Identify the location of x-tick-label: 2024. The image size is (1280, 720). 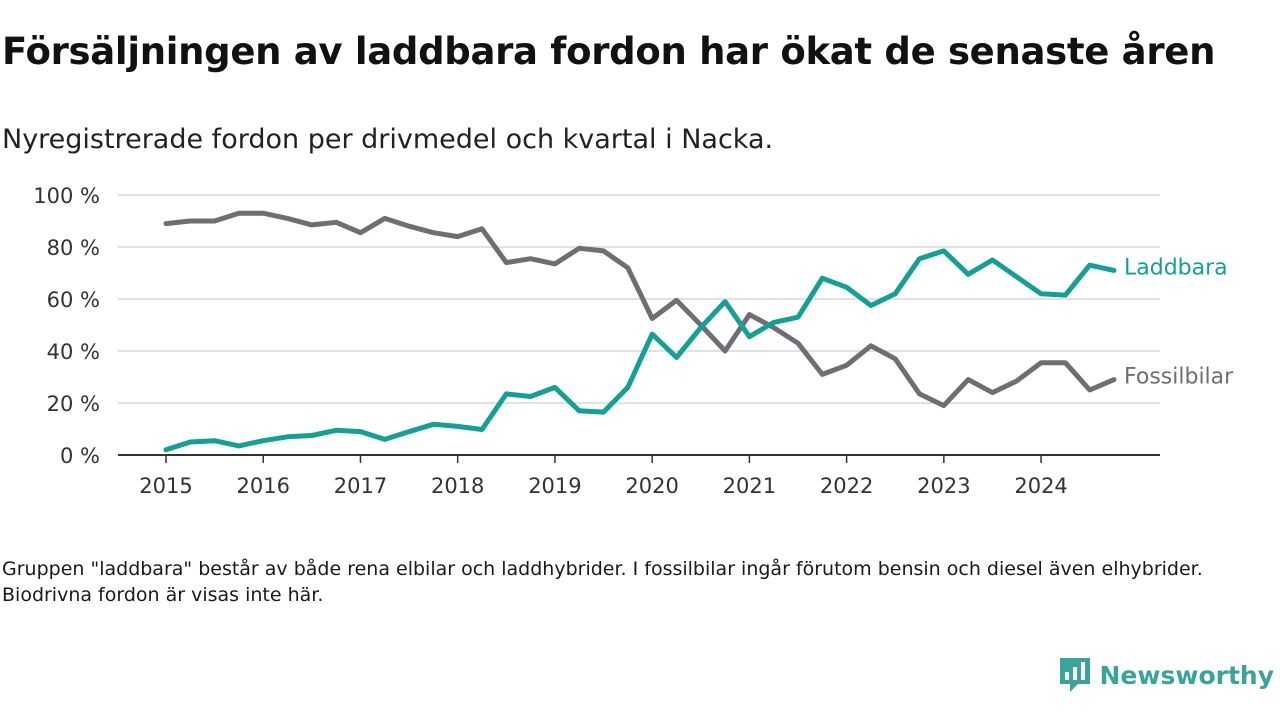
(1040, 486).